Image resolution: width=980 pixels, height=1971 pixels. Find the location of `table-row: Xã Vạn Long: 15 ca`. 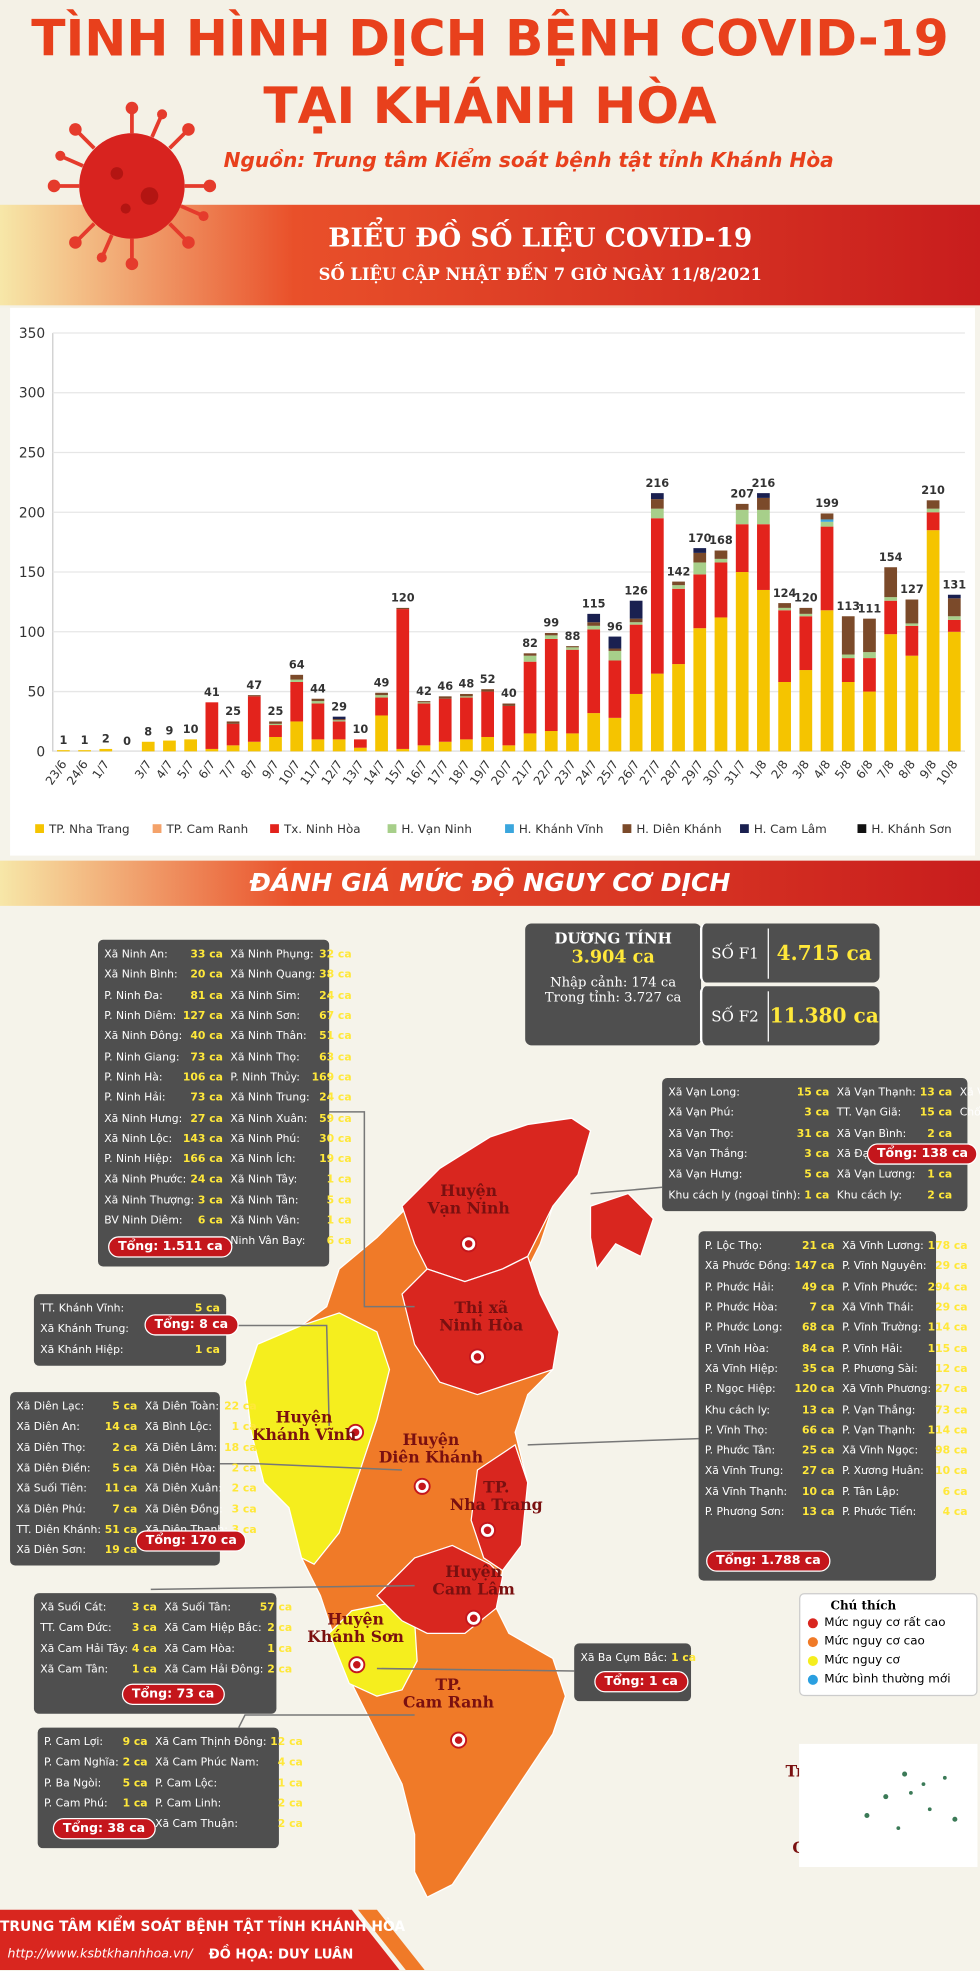

table-row: Xã Vạn Long: 15 ca is located at coordinates (748, 1093).